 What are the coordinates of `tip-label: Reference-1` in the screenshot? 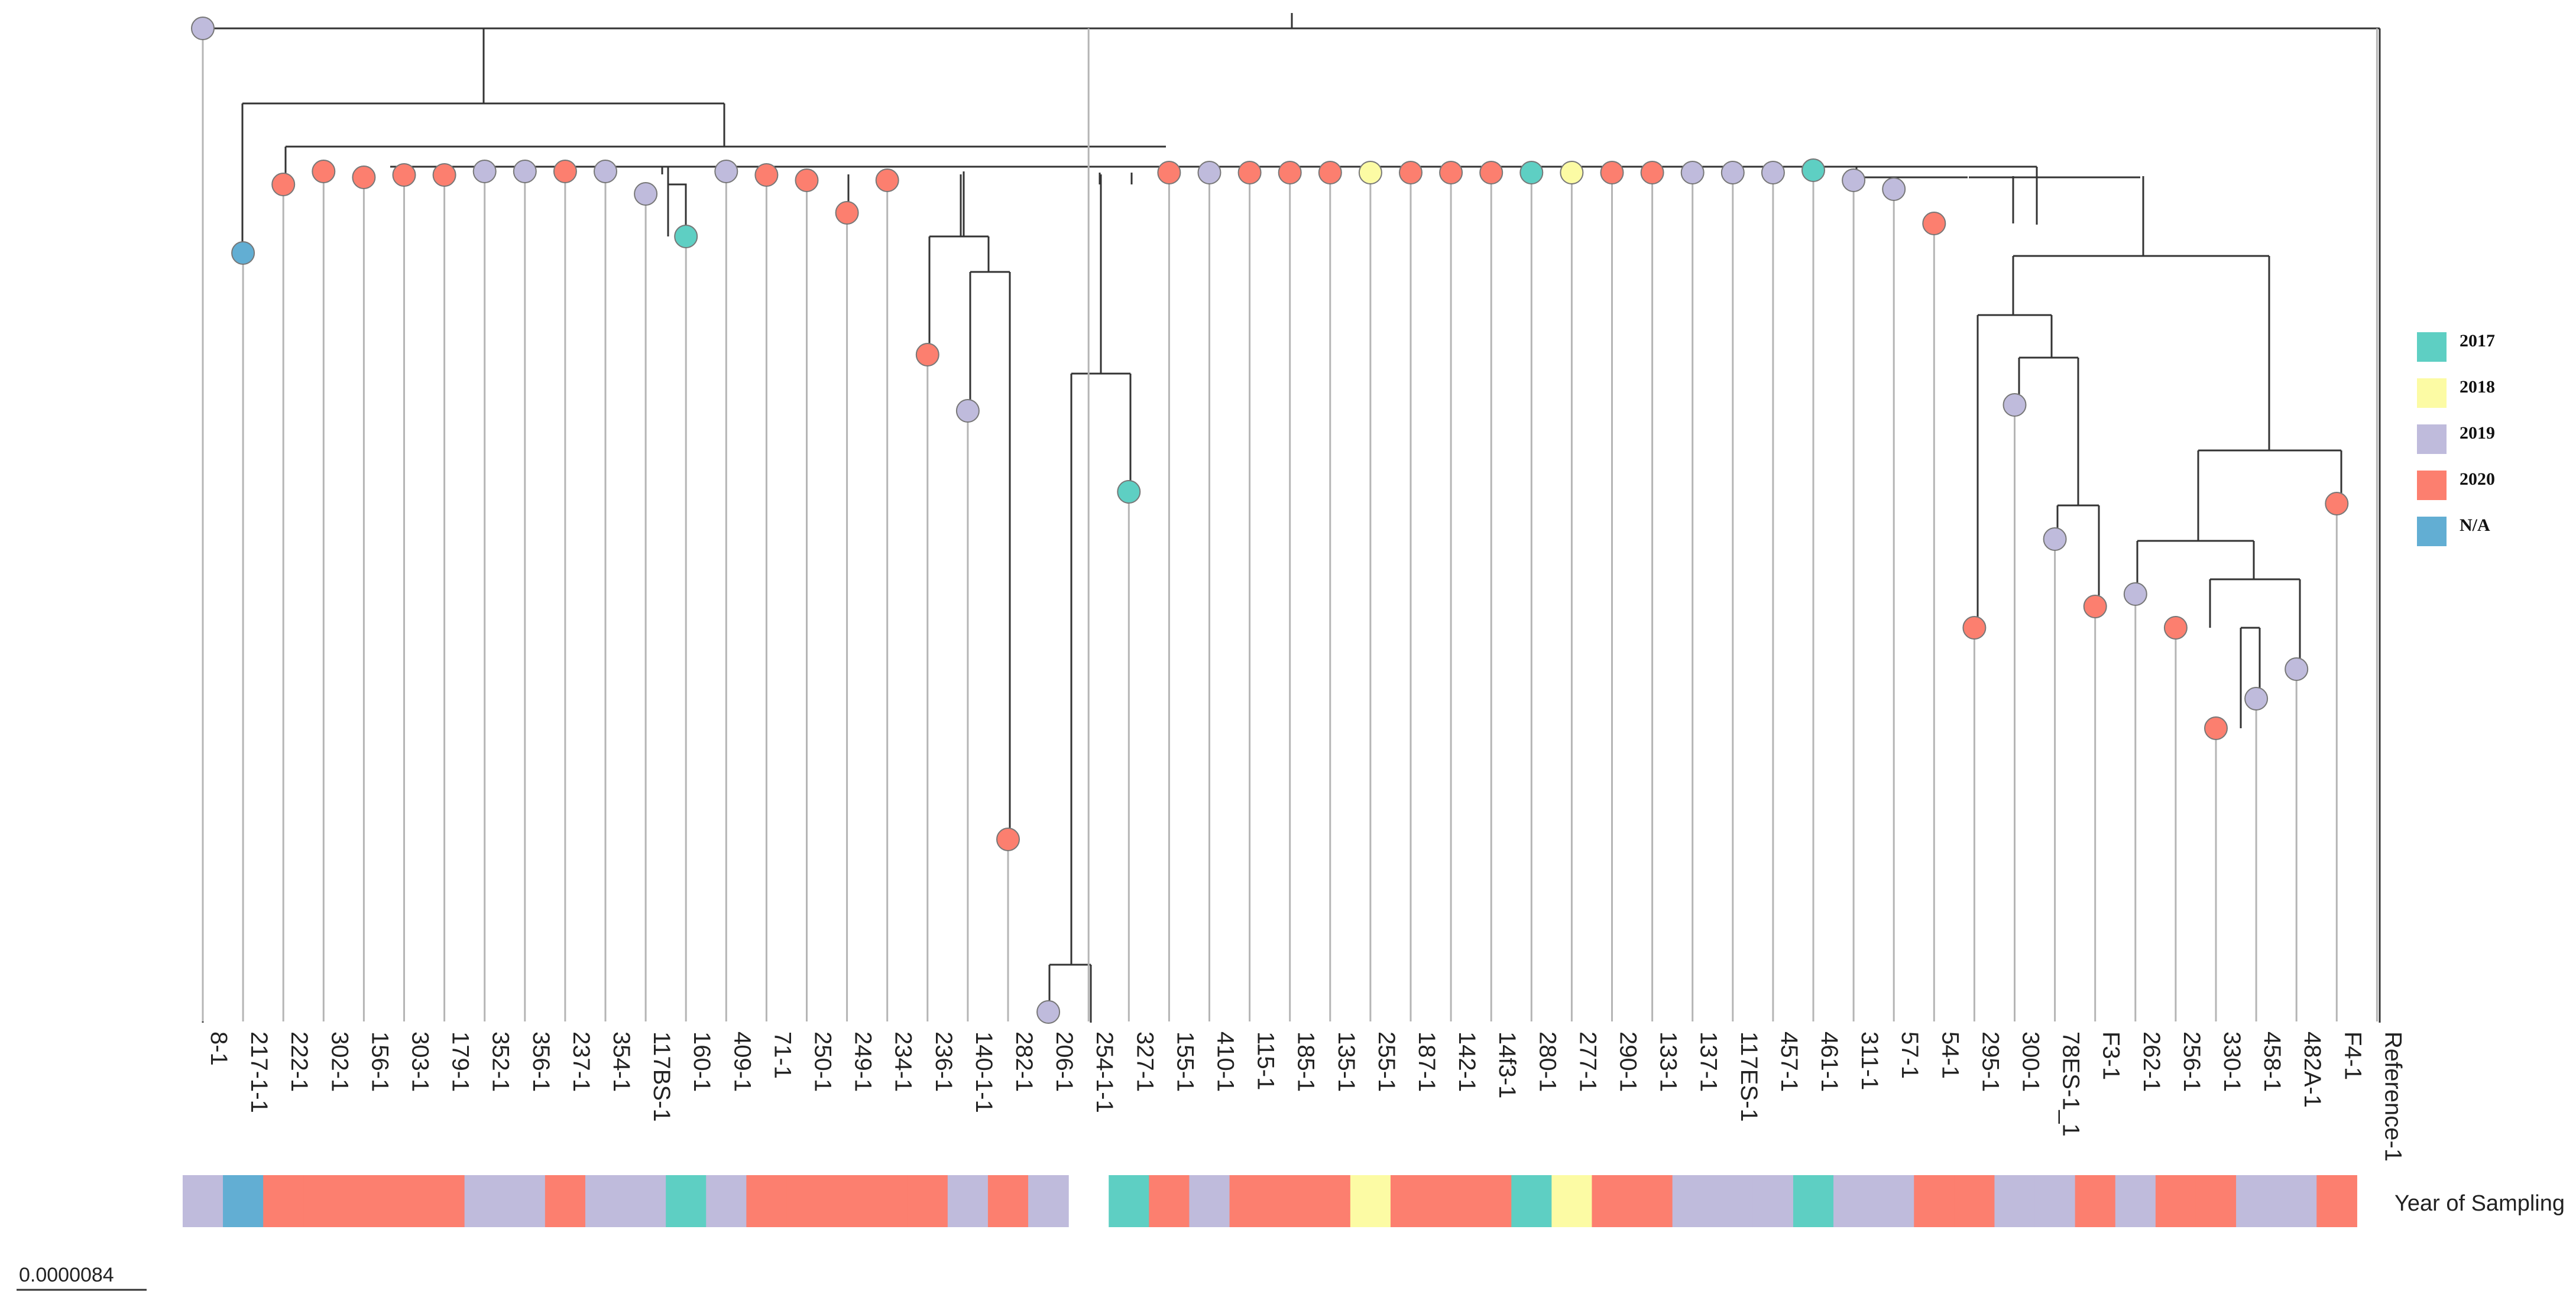 It's located at (2393, 1096).